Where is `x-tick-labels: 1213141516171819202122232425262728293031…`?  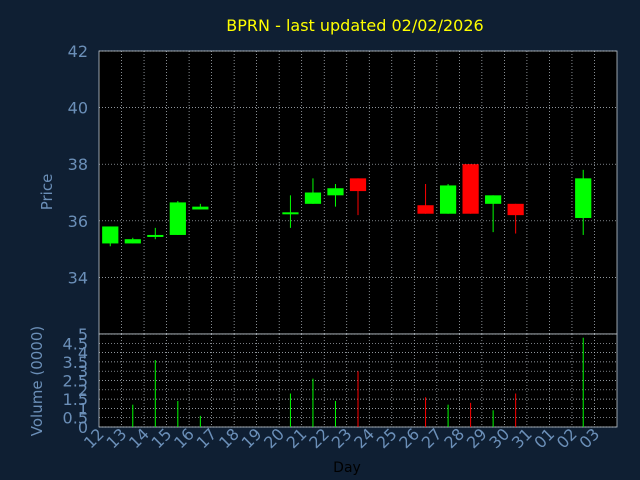 x-tick-labels: 1213141516171819202122232425262728293031… is located at coordinates (341, 438).